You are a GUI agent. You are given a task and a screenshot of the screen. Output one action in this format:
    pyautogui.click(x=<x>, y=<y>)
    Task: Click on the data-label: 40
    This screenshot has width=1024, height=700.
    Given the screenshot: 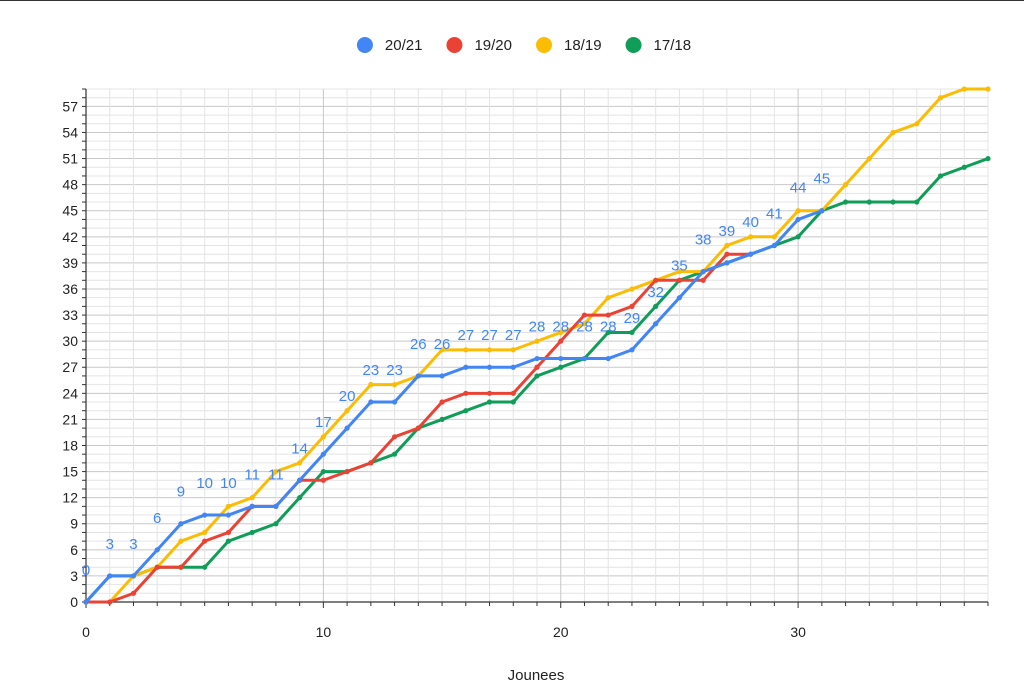 What is the action you would take?
    pyautogui.click(x=750, y=222)
    